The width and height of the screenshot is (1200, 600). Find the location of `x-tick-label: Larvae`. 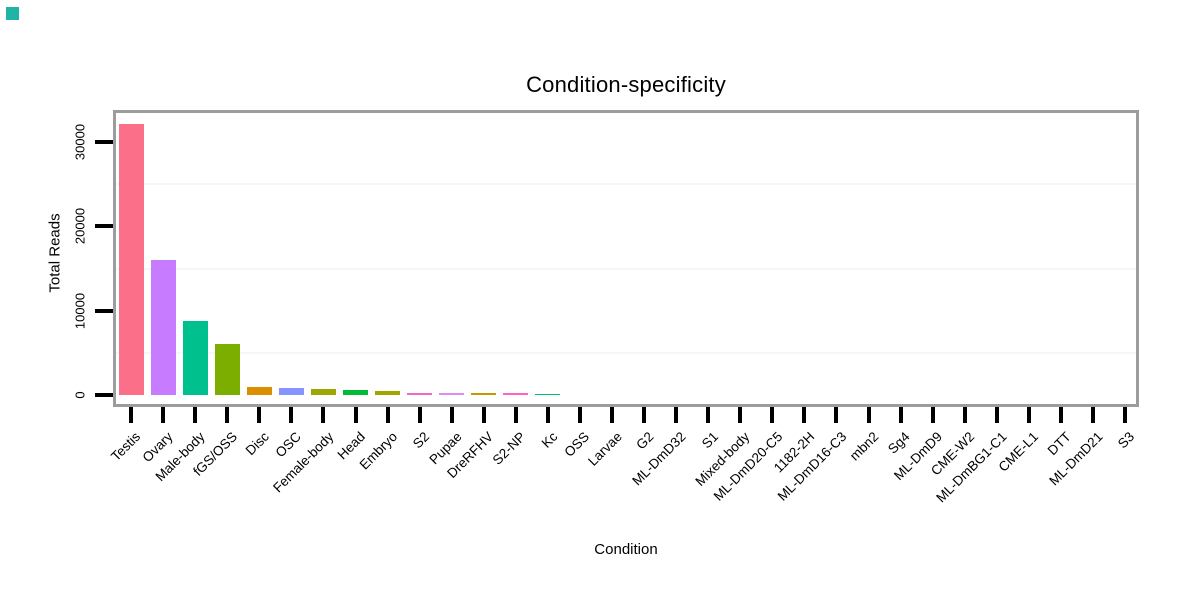

x-tick-label: Larvae is located at coordinates (604, 449).